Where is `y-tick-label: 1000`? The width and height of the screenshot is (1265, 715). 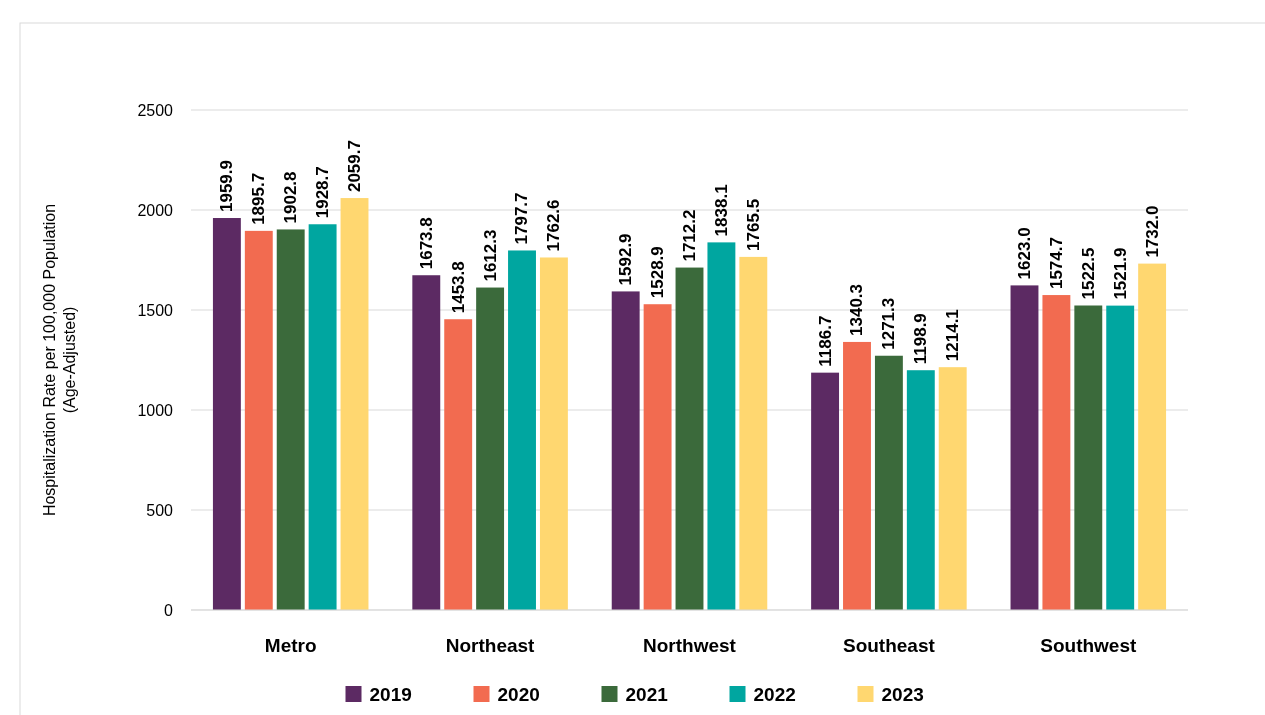
y-tick-label: 1000 is located at coordinates (155, 410).